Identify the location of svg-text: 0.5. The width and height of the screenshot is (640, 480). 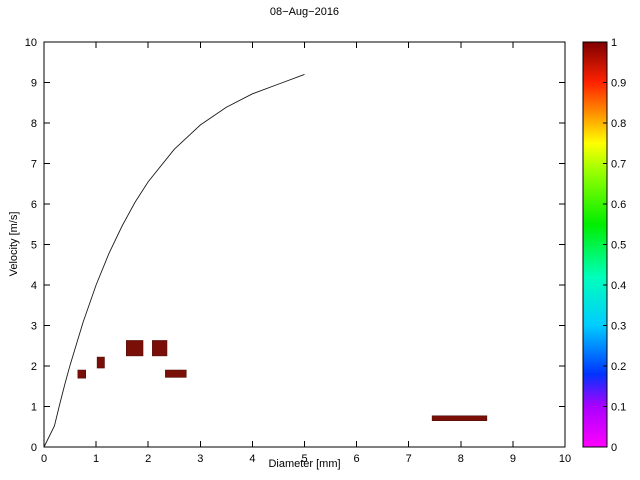
(618, 246).